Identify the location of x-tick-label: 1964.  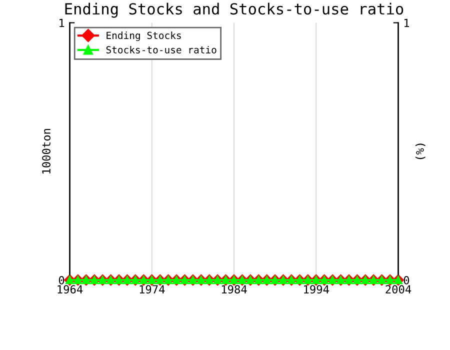
(70, 289).